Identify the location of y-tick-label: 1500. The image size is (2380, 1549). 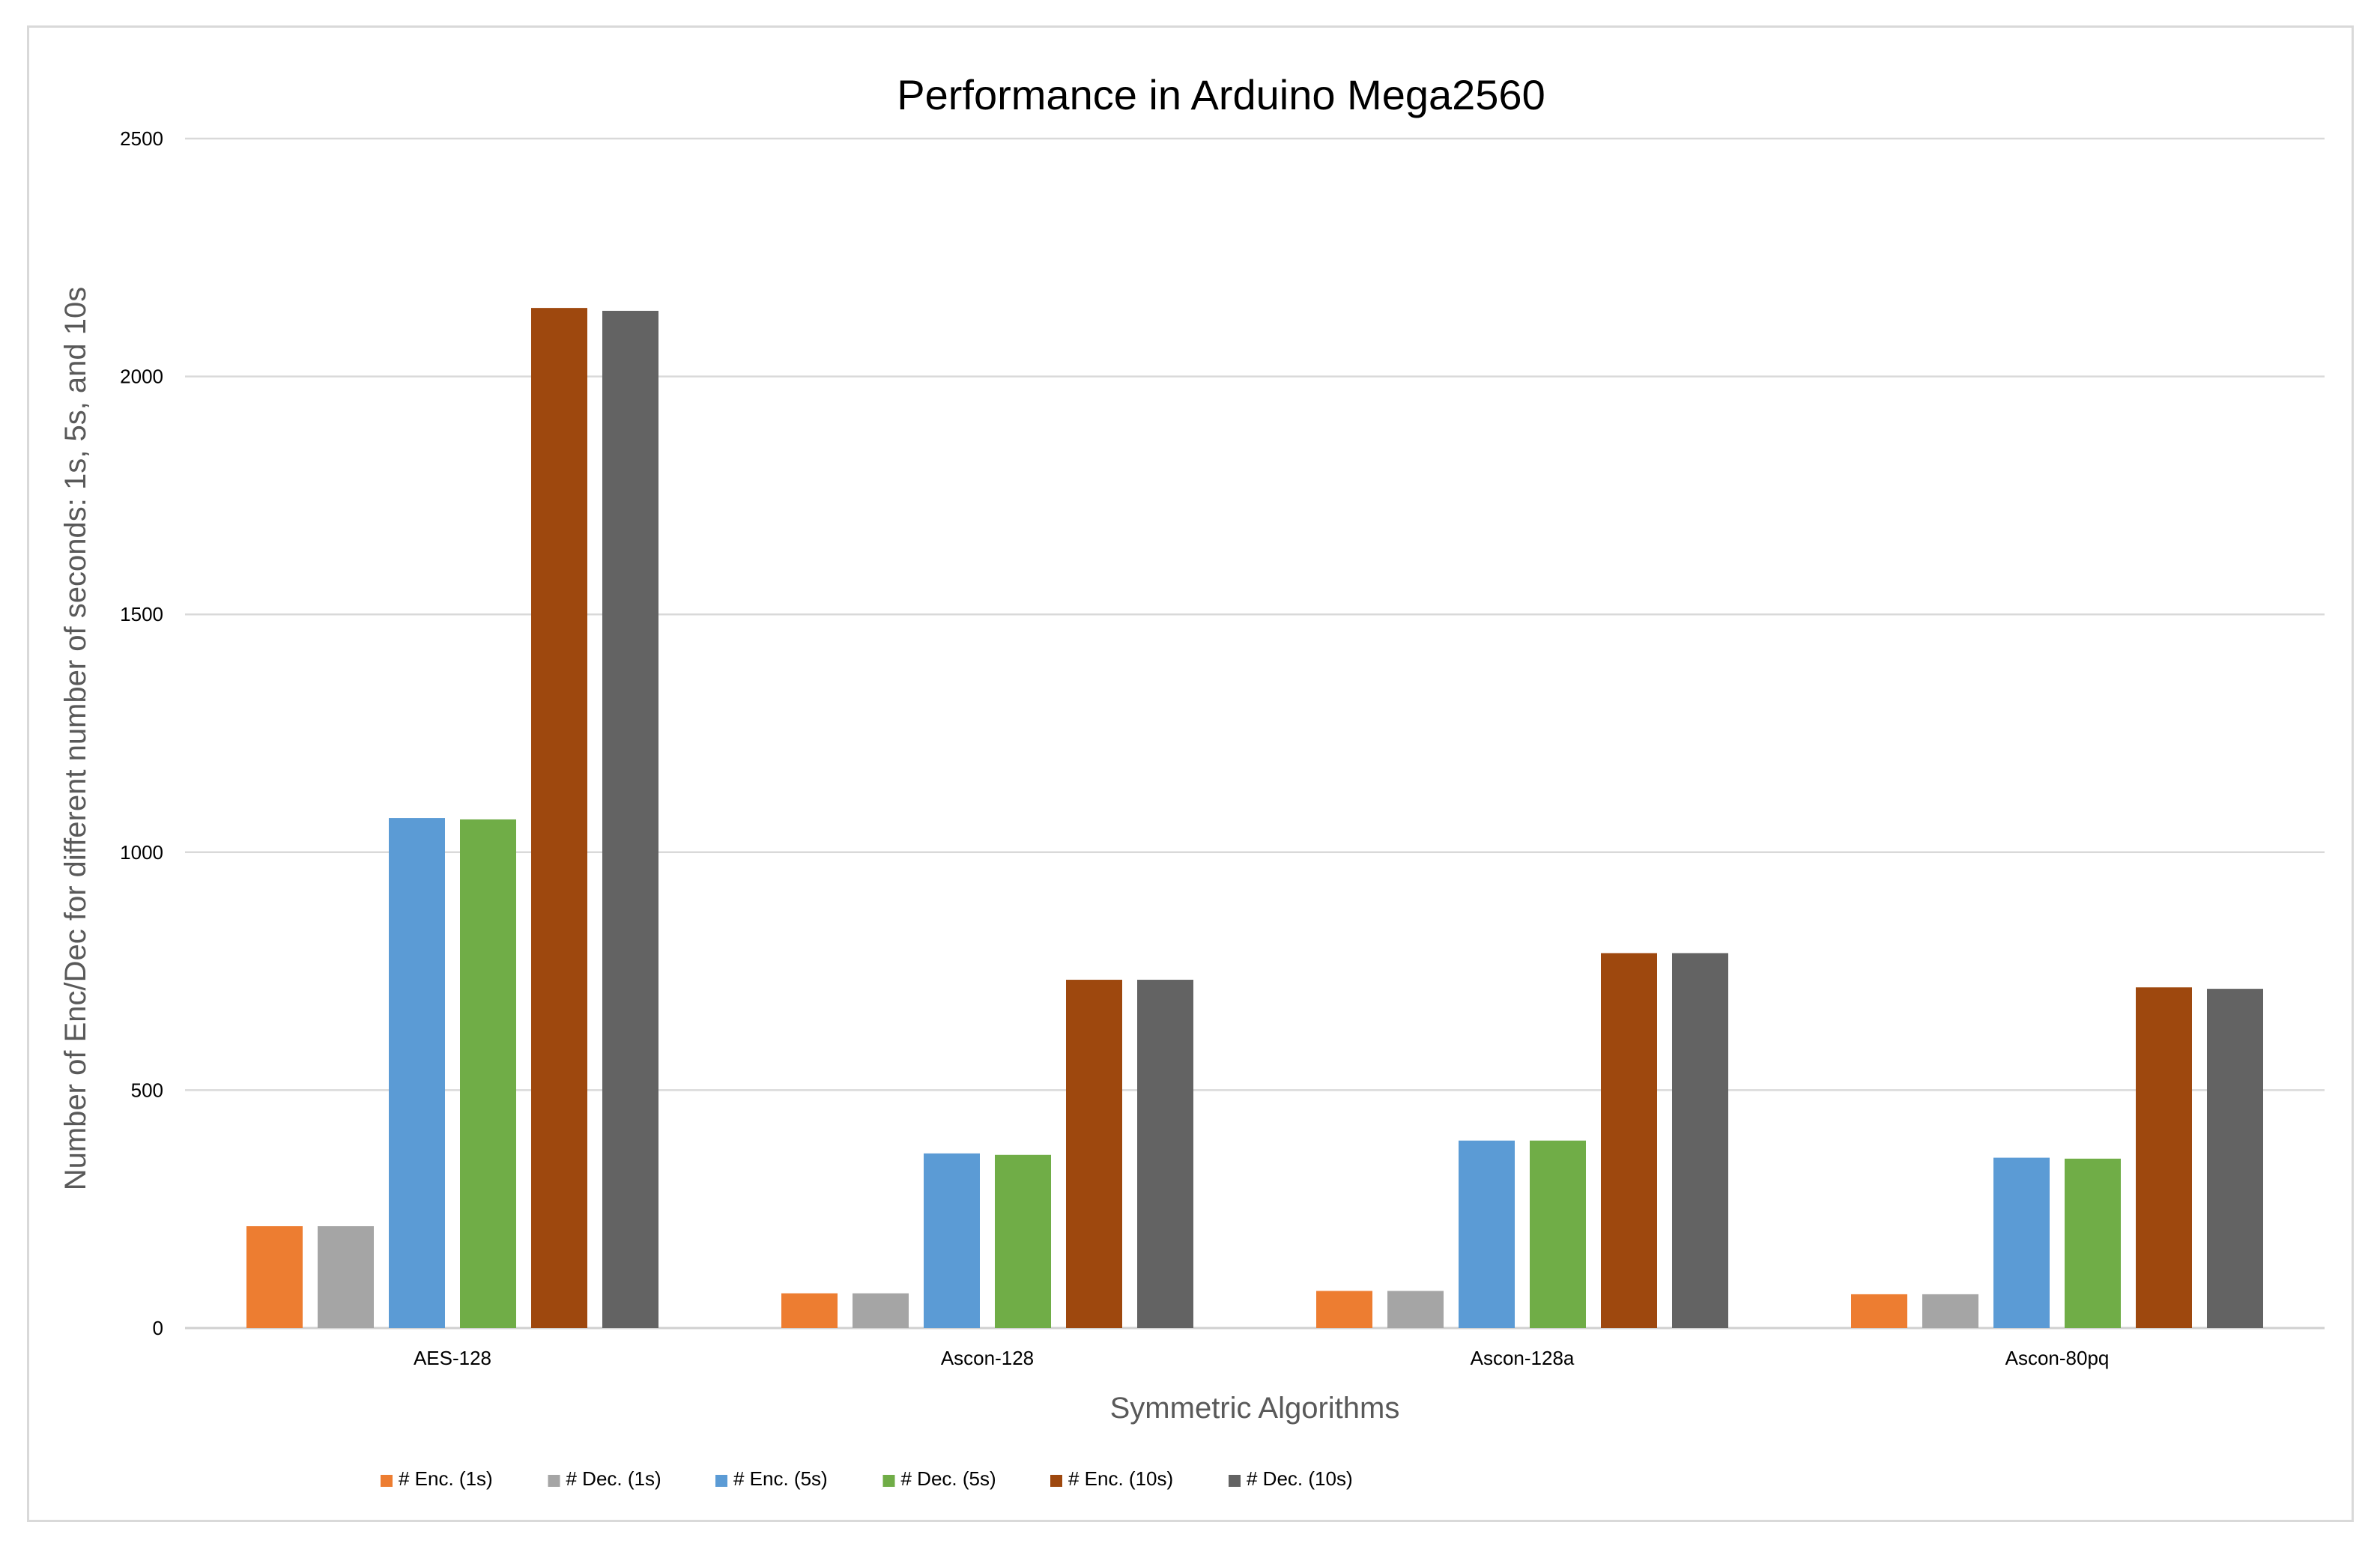
(141, 614).